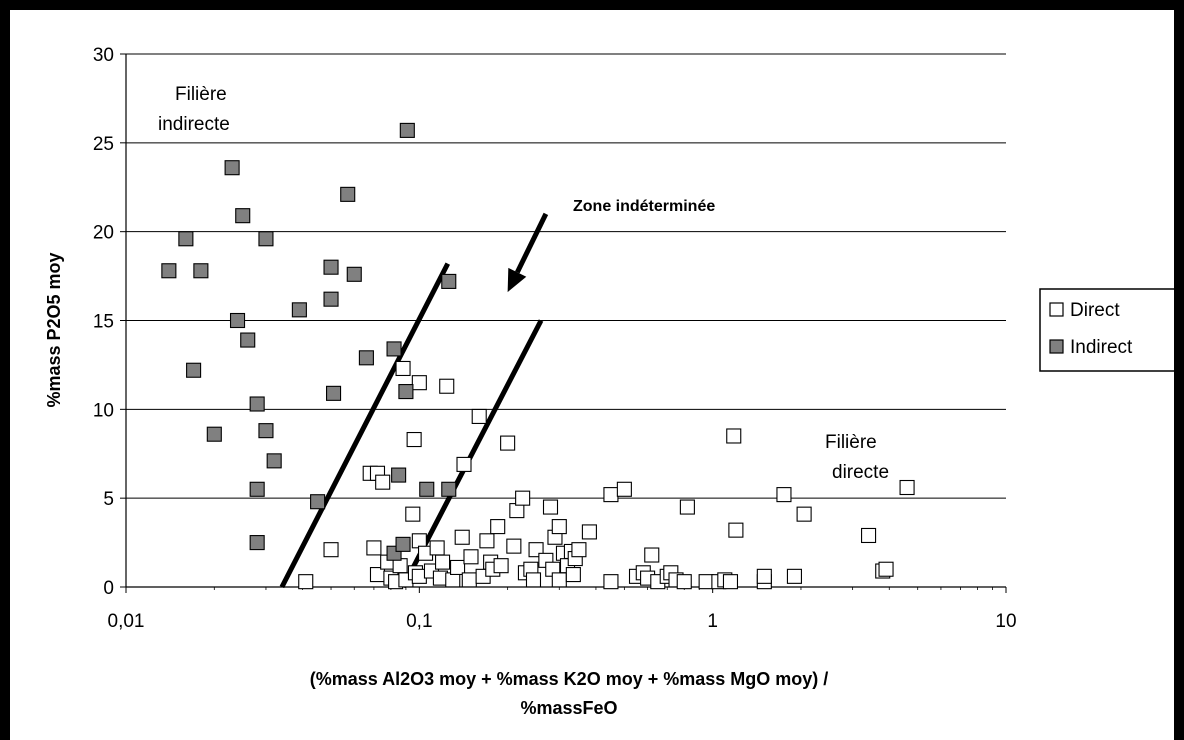 Image resolution: width=1184 pixels, height=740 pixels. What do you see at coordinates (1056, 309) in the screenshot?
I see `legend-direct-marker` at bounding box center [1056, 309].